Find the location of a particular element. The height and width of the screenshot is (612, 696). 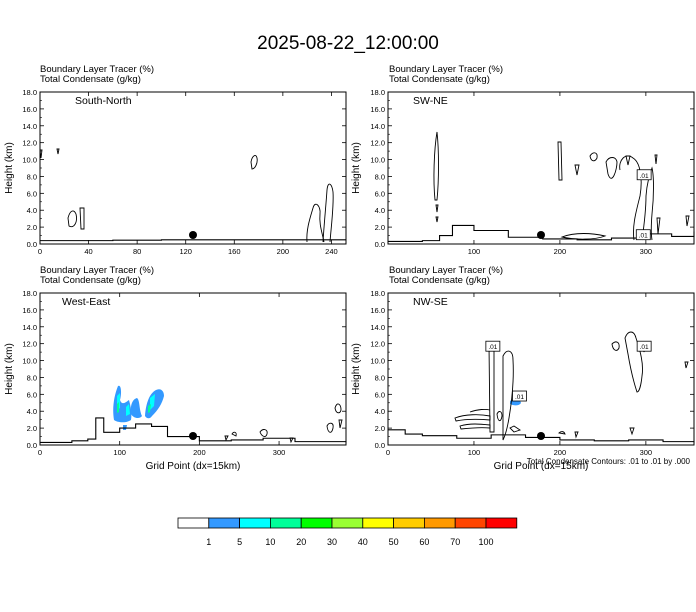

colorbar-label: 20 is located at coordinates (301, 542).